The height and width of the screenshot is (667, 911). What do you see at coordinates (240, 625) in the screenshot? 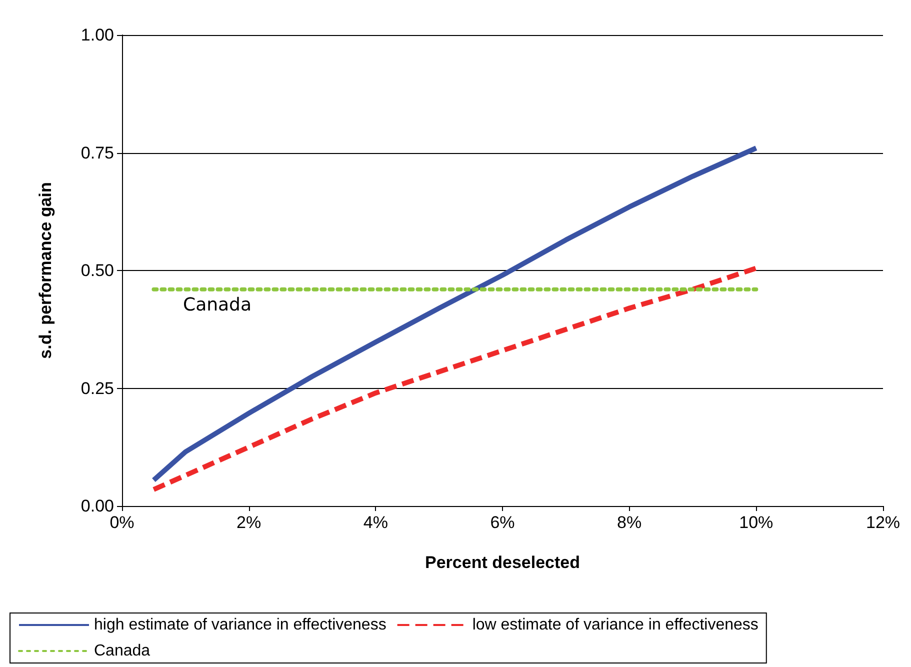
I see `legend-label: high estimate of variance in effectiveness` at bounding box center [240, 625].